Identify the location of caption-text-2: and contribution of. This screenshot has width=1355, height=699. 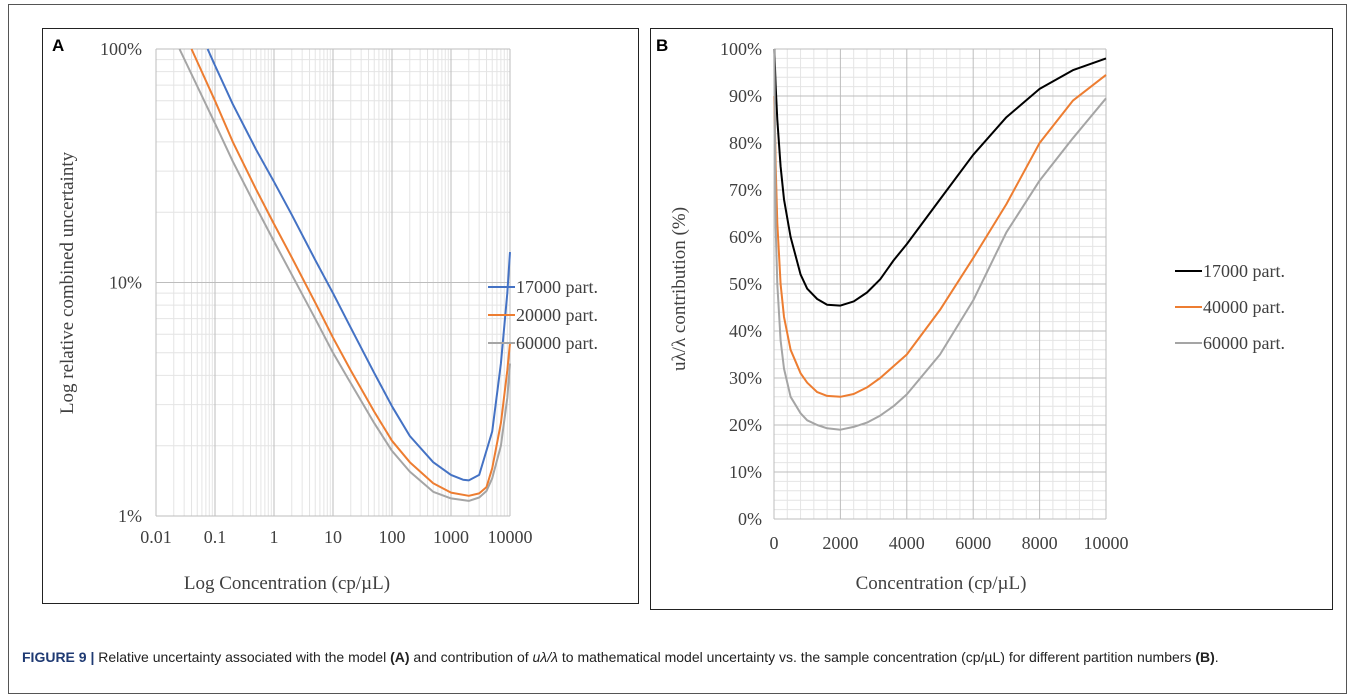
(471, 657).